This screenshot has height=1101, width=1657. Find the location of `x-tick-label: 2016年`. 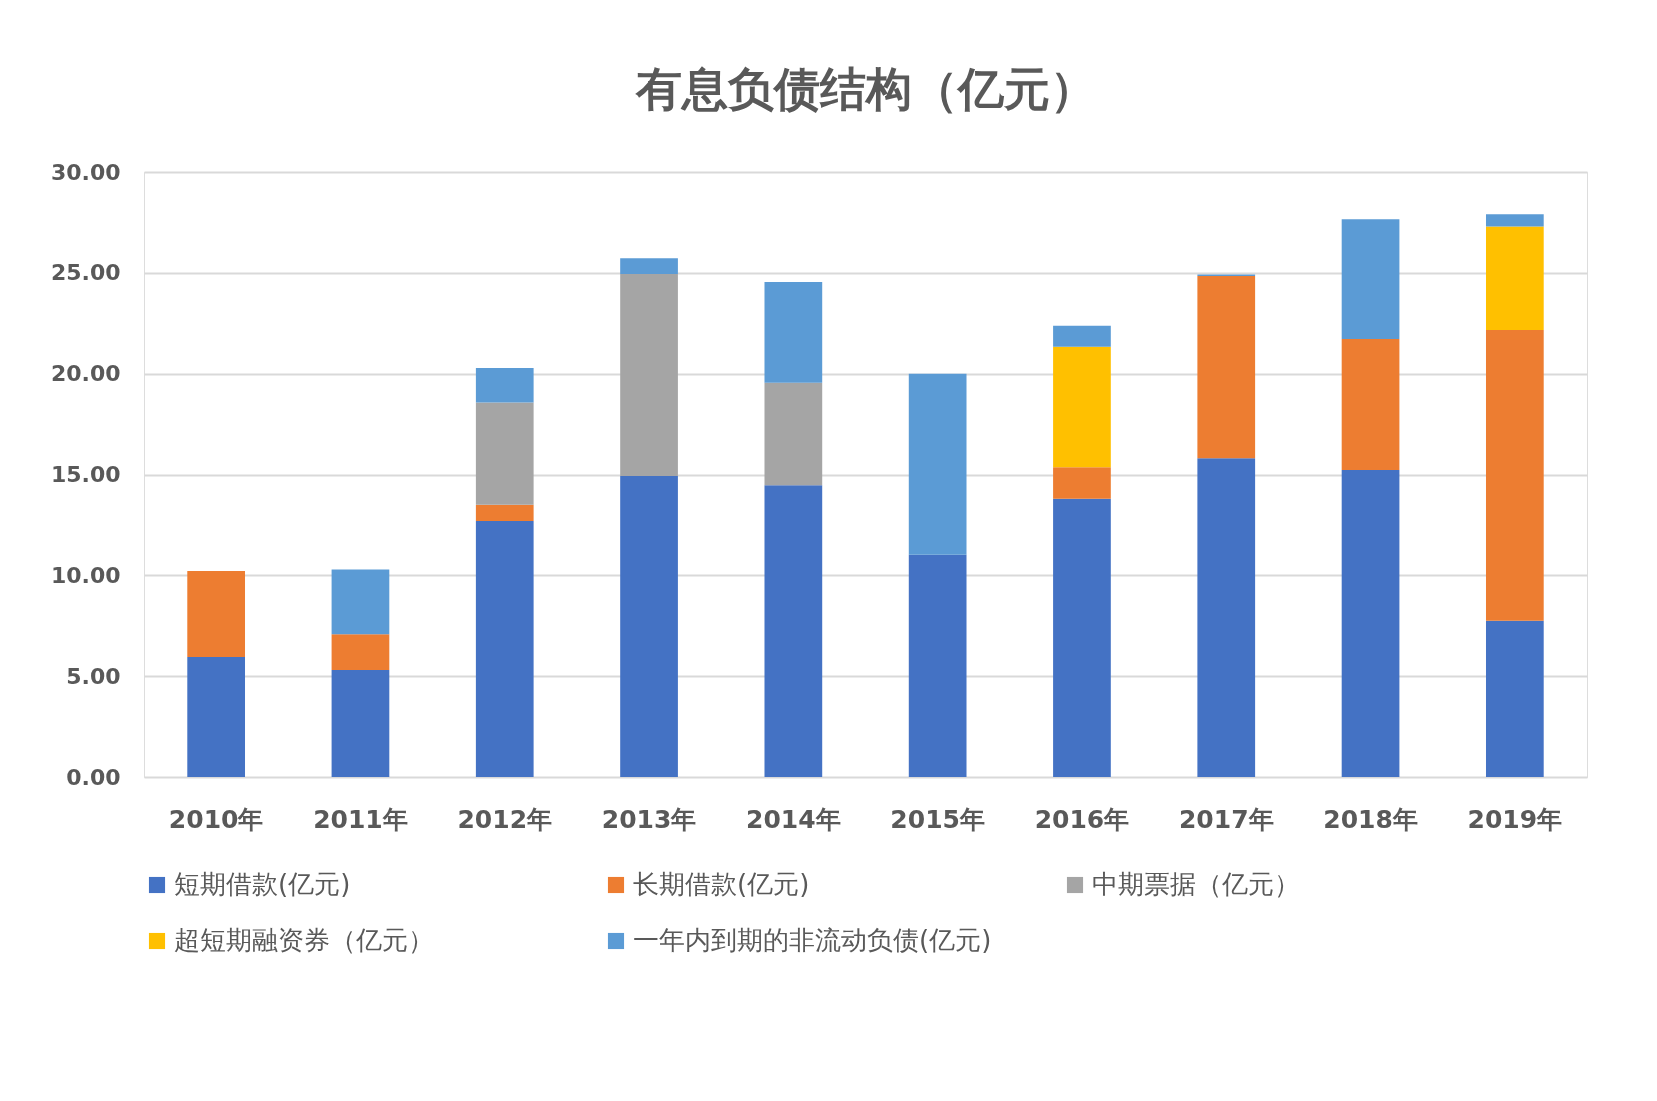

x-tick-label: 2016年 is located at coordinates (1082, 819).